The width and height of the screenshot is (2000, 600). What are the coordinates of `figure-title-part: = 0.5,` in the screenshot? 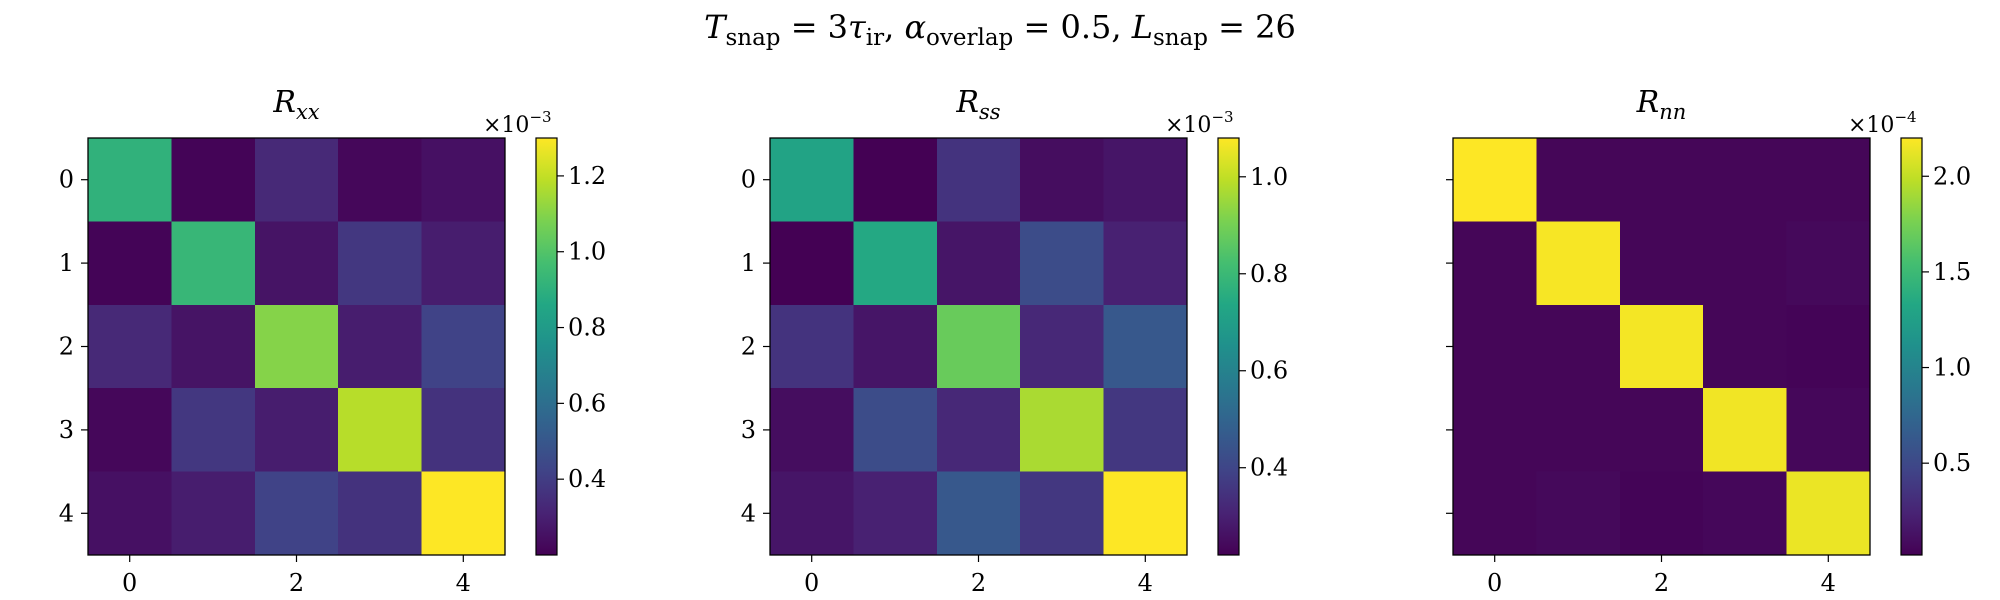 It's located at (1072, 27).